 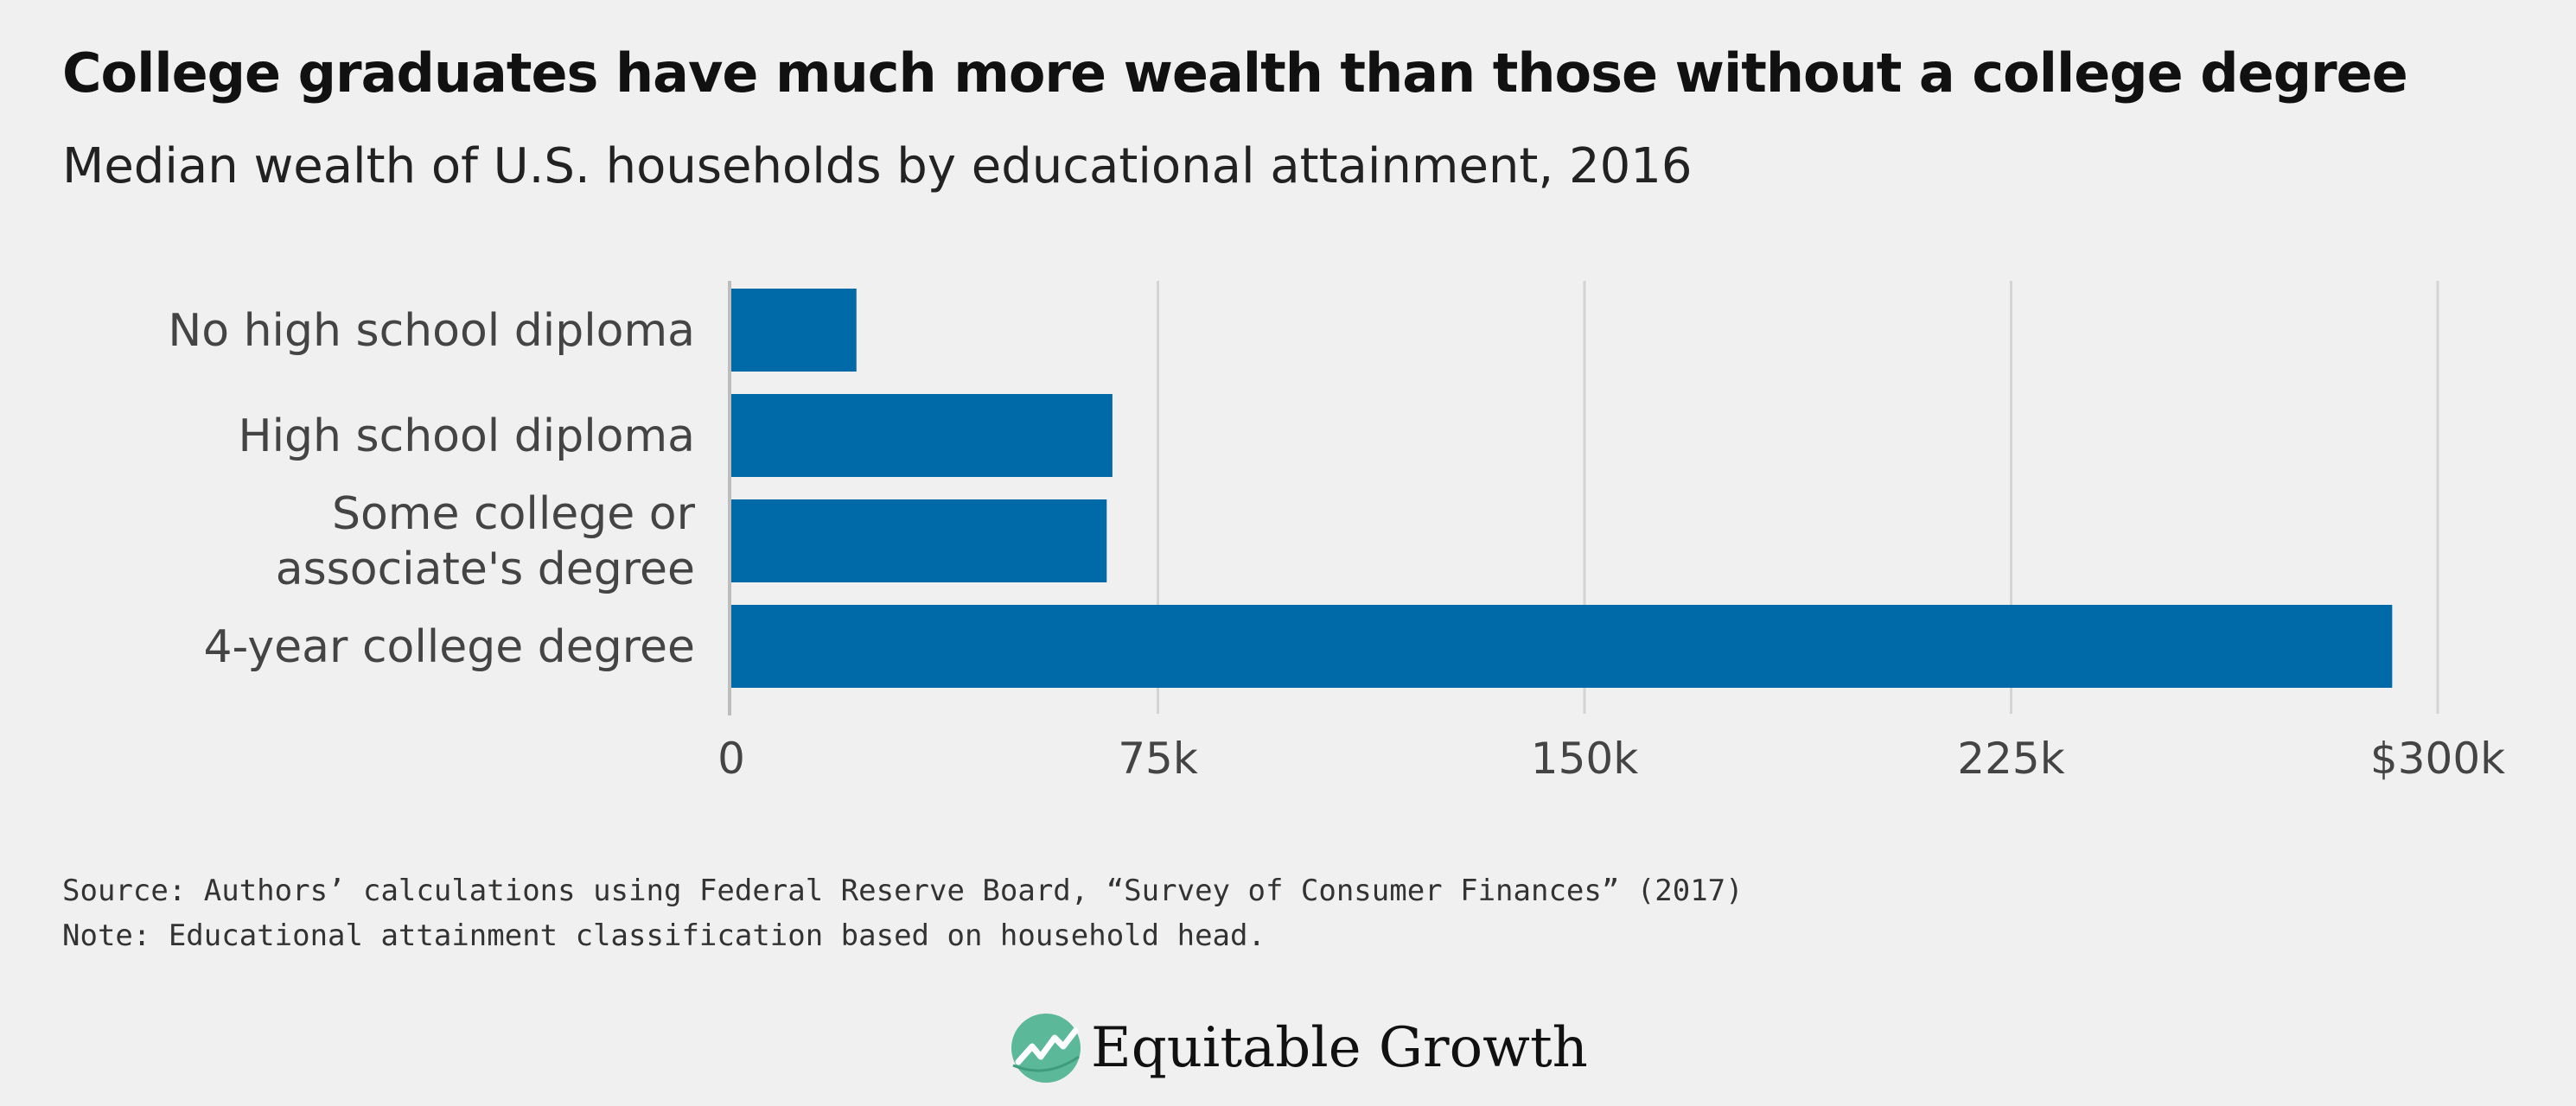 I want to click on category-label-line: No high school diploma, so click(x=431, y=331).